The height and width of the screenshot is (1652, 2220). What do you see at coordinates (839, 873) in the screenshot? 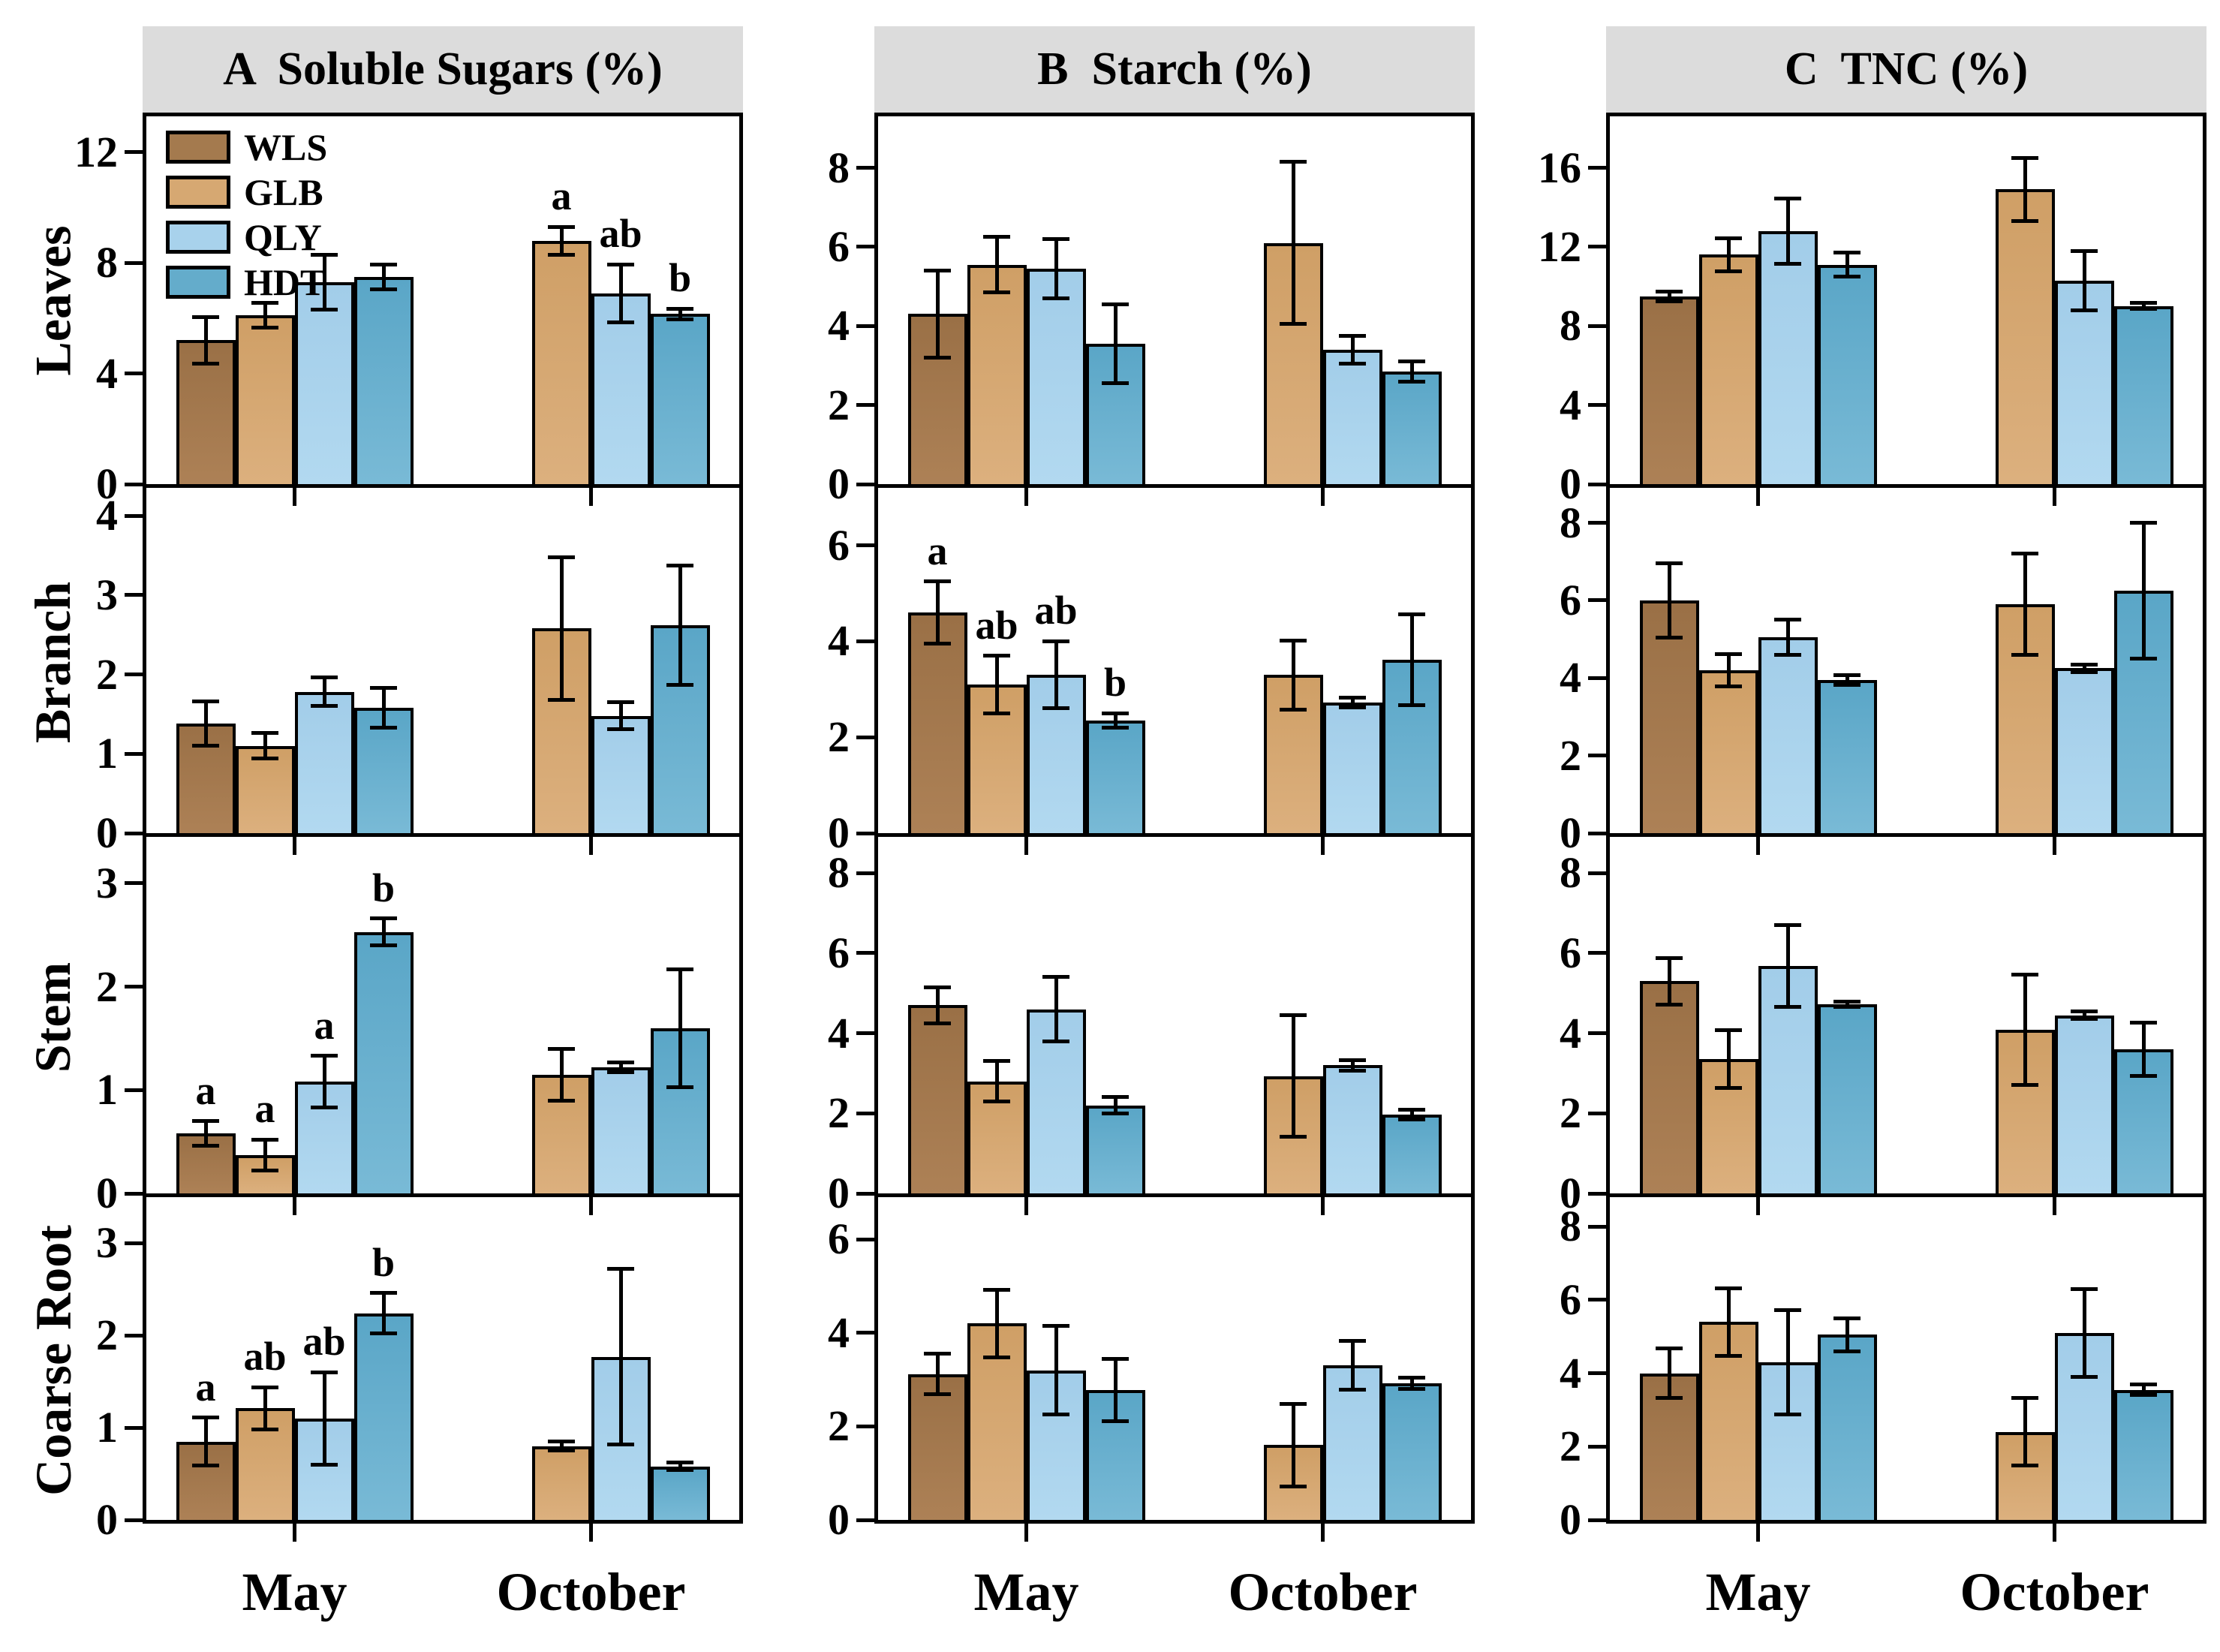
I see `y-axis-tick-label: 8` at bounding box center [839, 873].